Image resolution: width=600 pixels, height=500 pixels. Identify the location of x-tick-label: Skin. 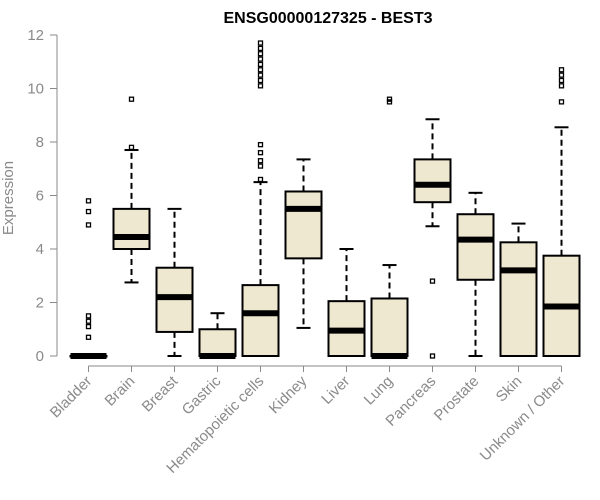
(509, 389).